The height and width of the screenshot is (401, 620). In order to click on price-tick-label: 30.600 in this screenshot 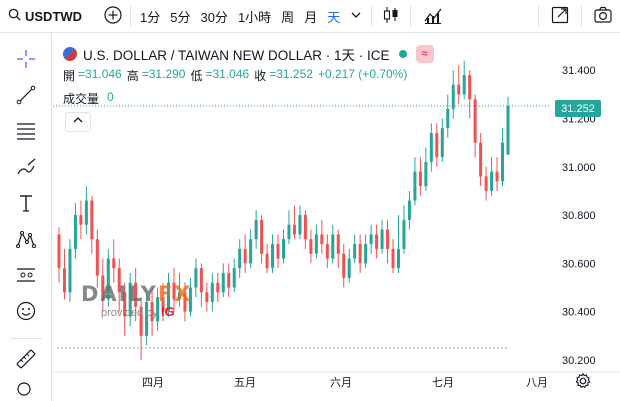, I will do `click(579, 264)`.